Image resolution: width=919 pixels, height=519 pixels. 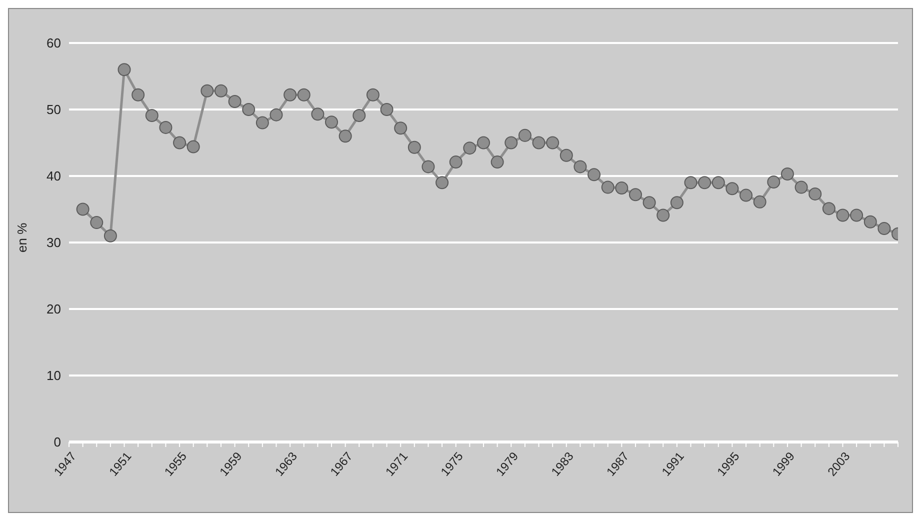 I want to click on y-tick-label: 50, so click(x=53, y=110).